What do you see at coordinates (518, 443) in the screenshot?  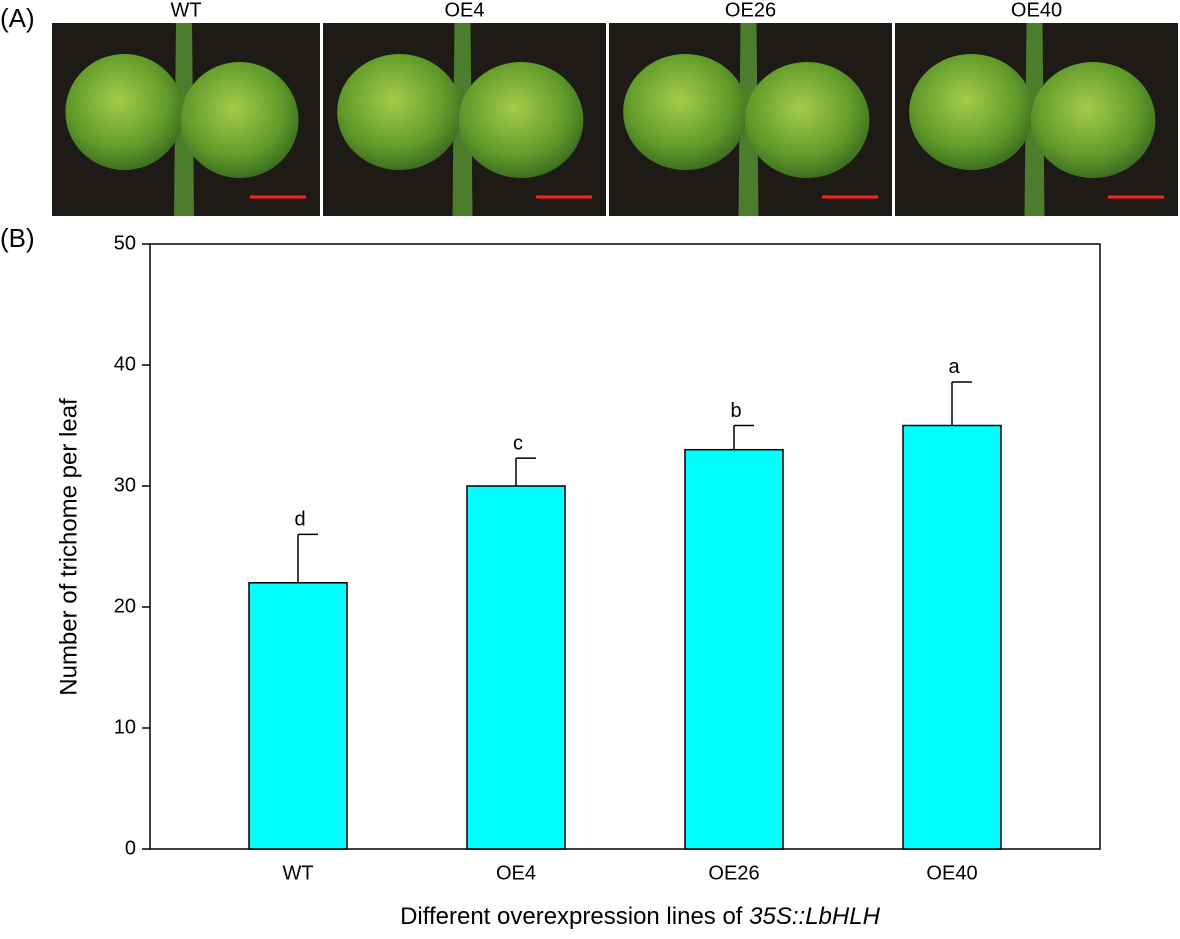 I see `significance-letter: c` at bounding box center [518, 443].